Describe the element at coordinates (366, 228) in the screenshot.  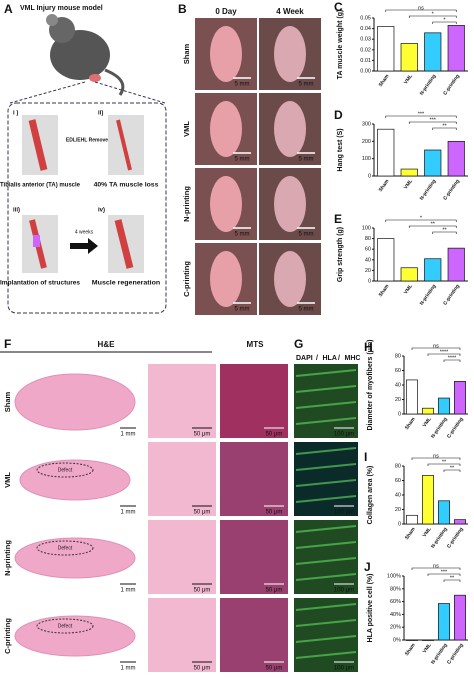
I see `y-tick-label: 100` at that location.